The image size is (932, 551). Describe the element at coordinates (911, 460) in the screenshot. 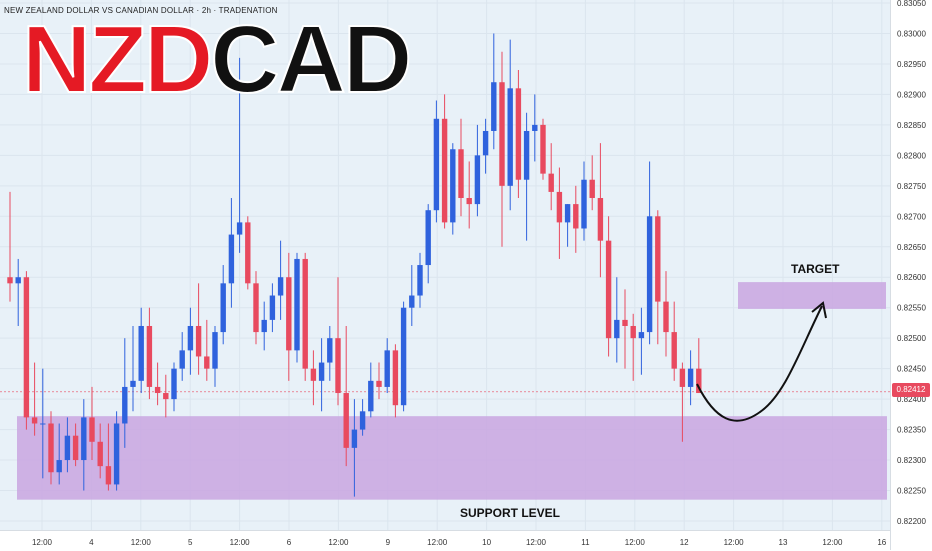

I see `price-tick-label: 0.82300` at that location.